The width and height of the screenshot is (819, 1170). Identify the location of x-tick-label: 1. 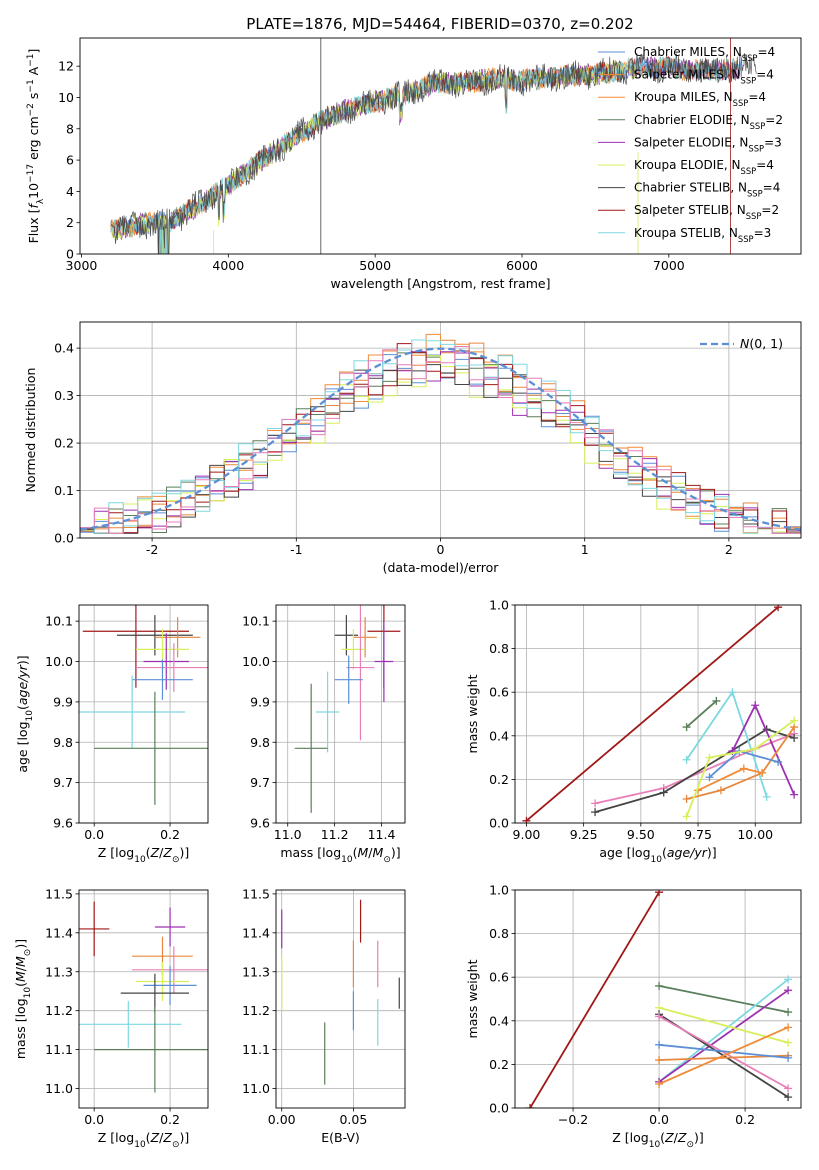
(585, 549).